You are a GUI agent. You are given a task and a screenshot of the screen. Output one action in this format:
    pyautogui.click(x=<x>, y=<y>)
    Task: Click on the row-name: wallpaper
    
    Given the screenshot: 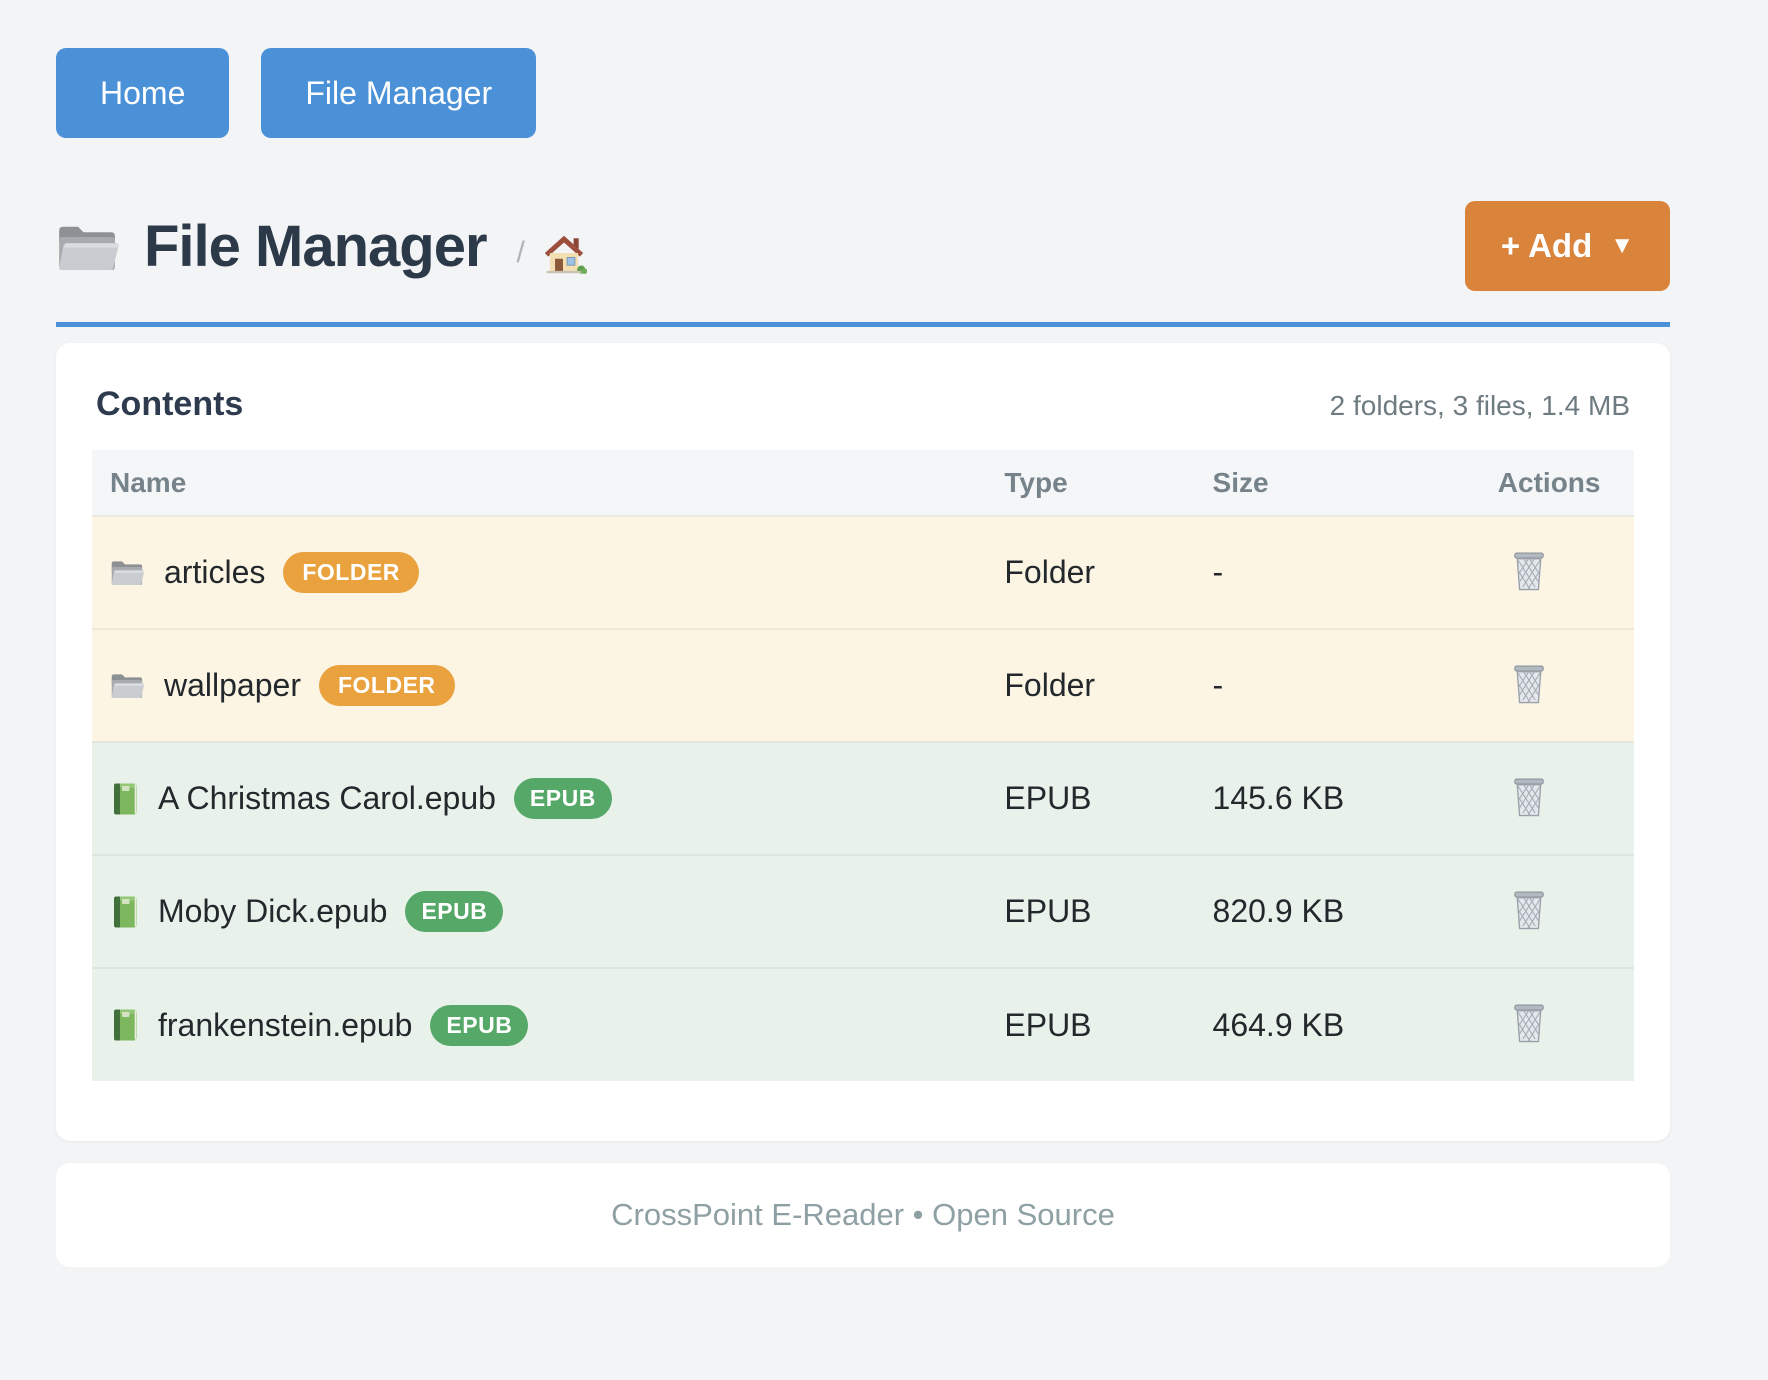 What is the action you would take?
    pyautogui.click(x=232, y=685)
    